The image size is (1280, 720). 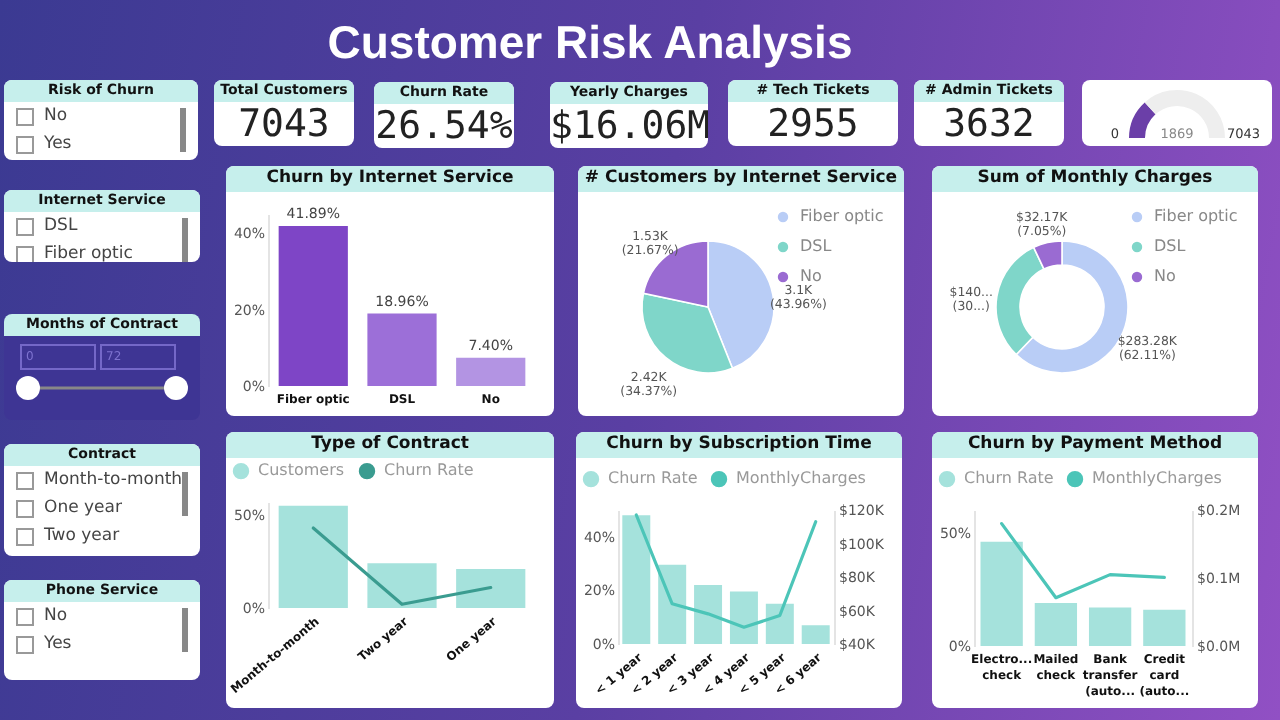 I want to click on text: Two year, so click(x=82, y=537).